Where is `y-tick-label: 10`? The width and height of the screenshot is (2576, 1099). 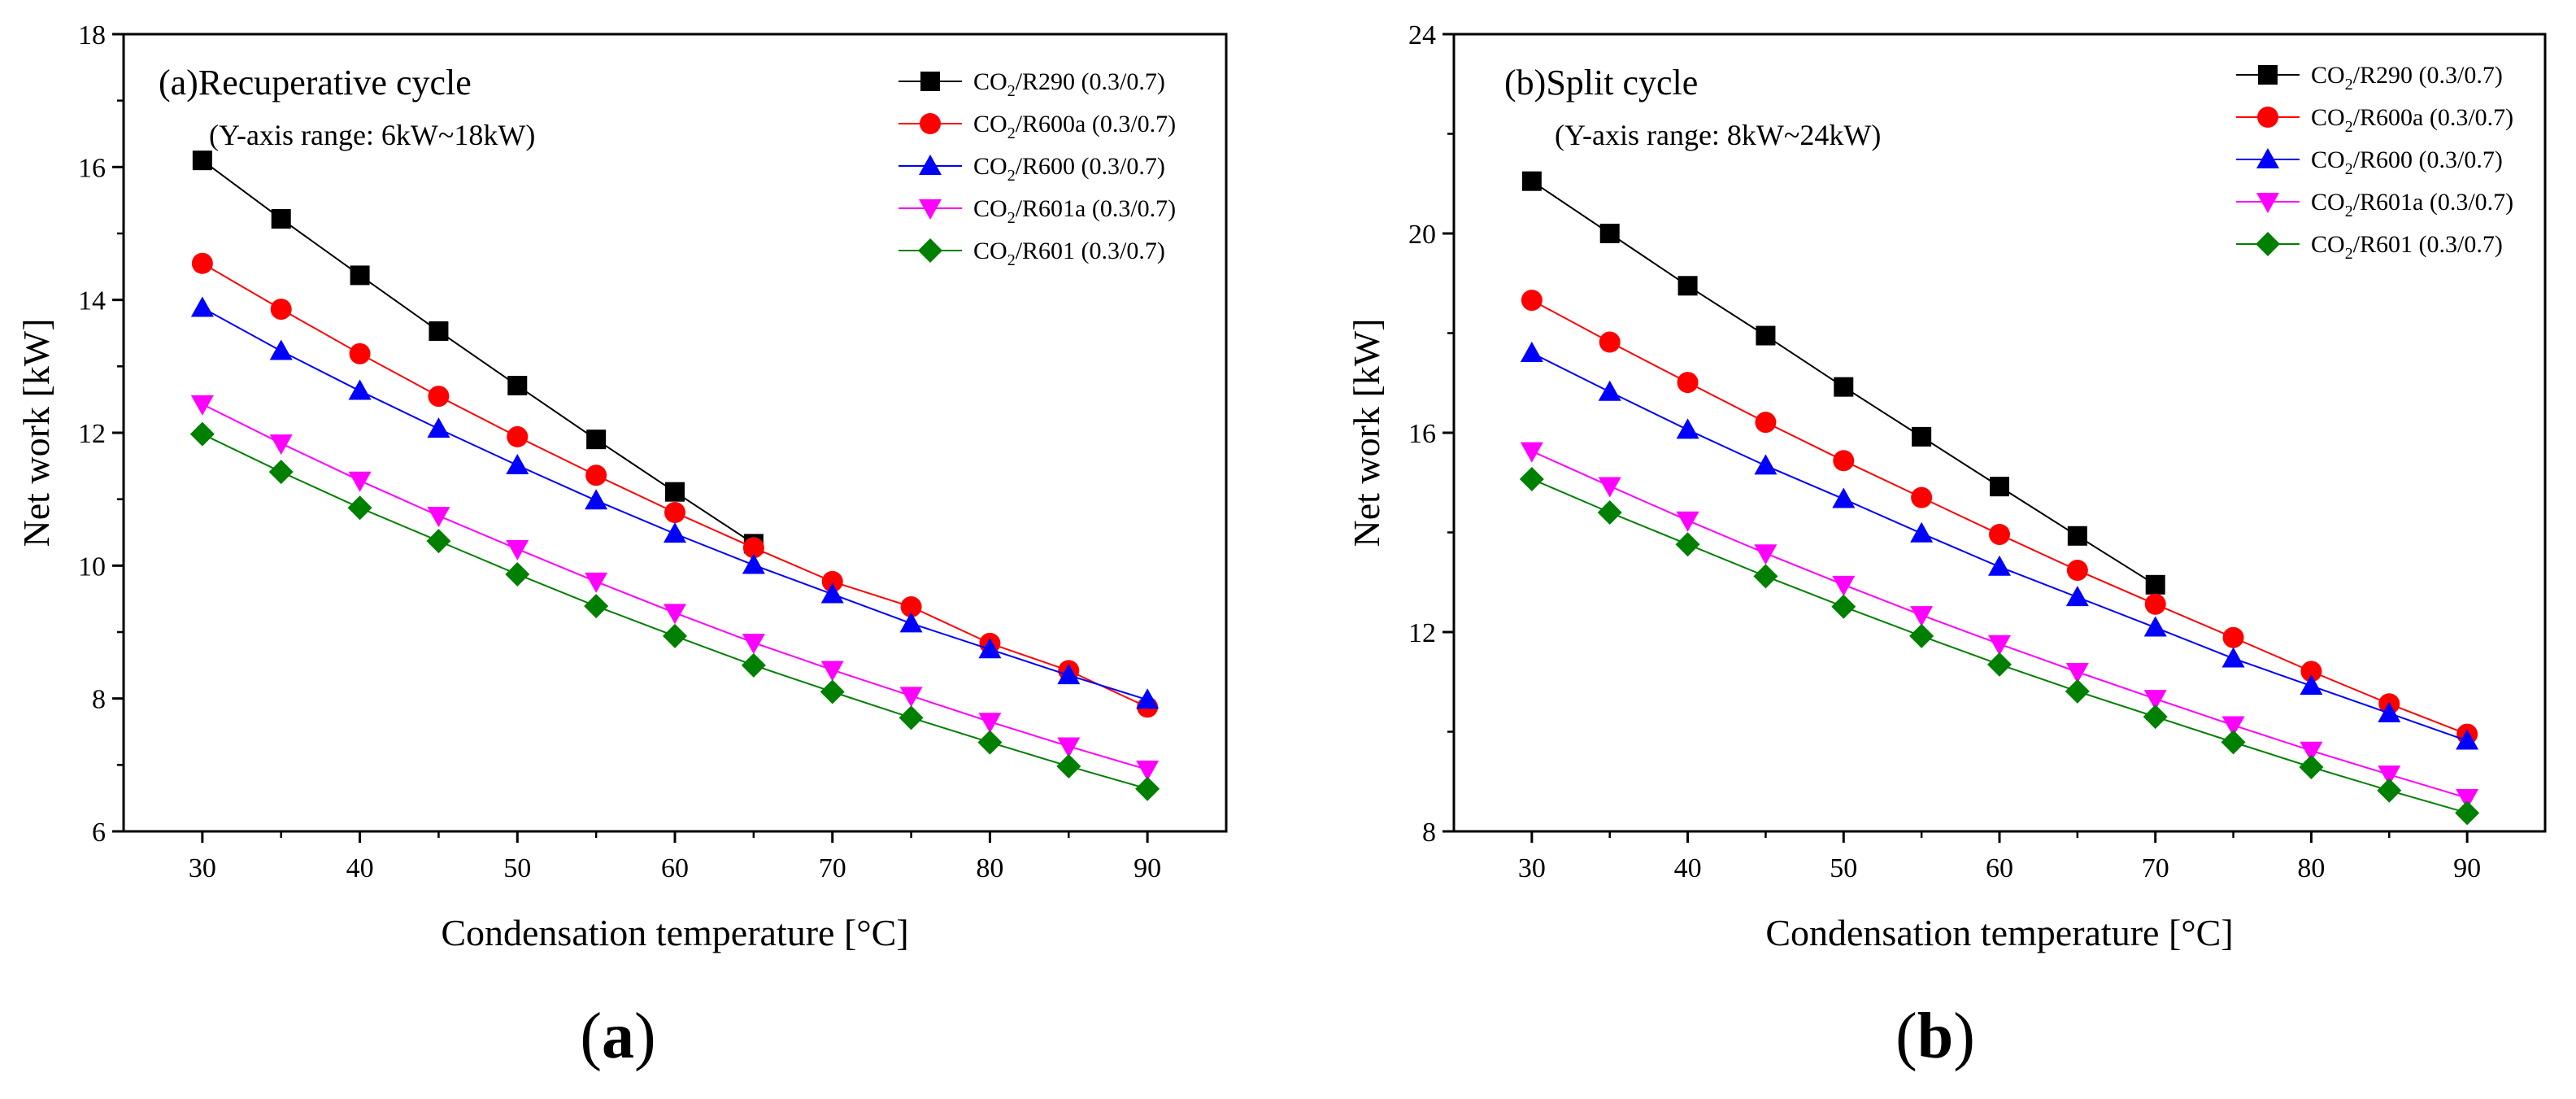 y-tick-label: 10 is located at coordinates (92, 567).